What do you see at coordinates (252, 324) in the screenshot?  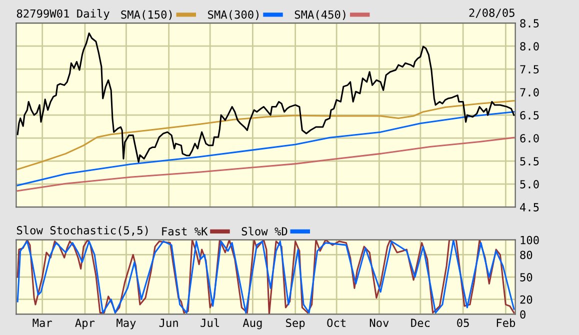 I see `x-tick-label: Aug` at bounding box center [252, 324].